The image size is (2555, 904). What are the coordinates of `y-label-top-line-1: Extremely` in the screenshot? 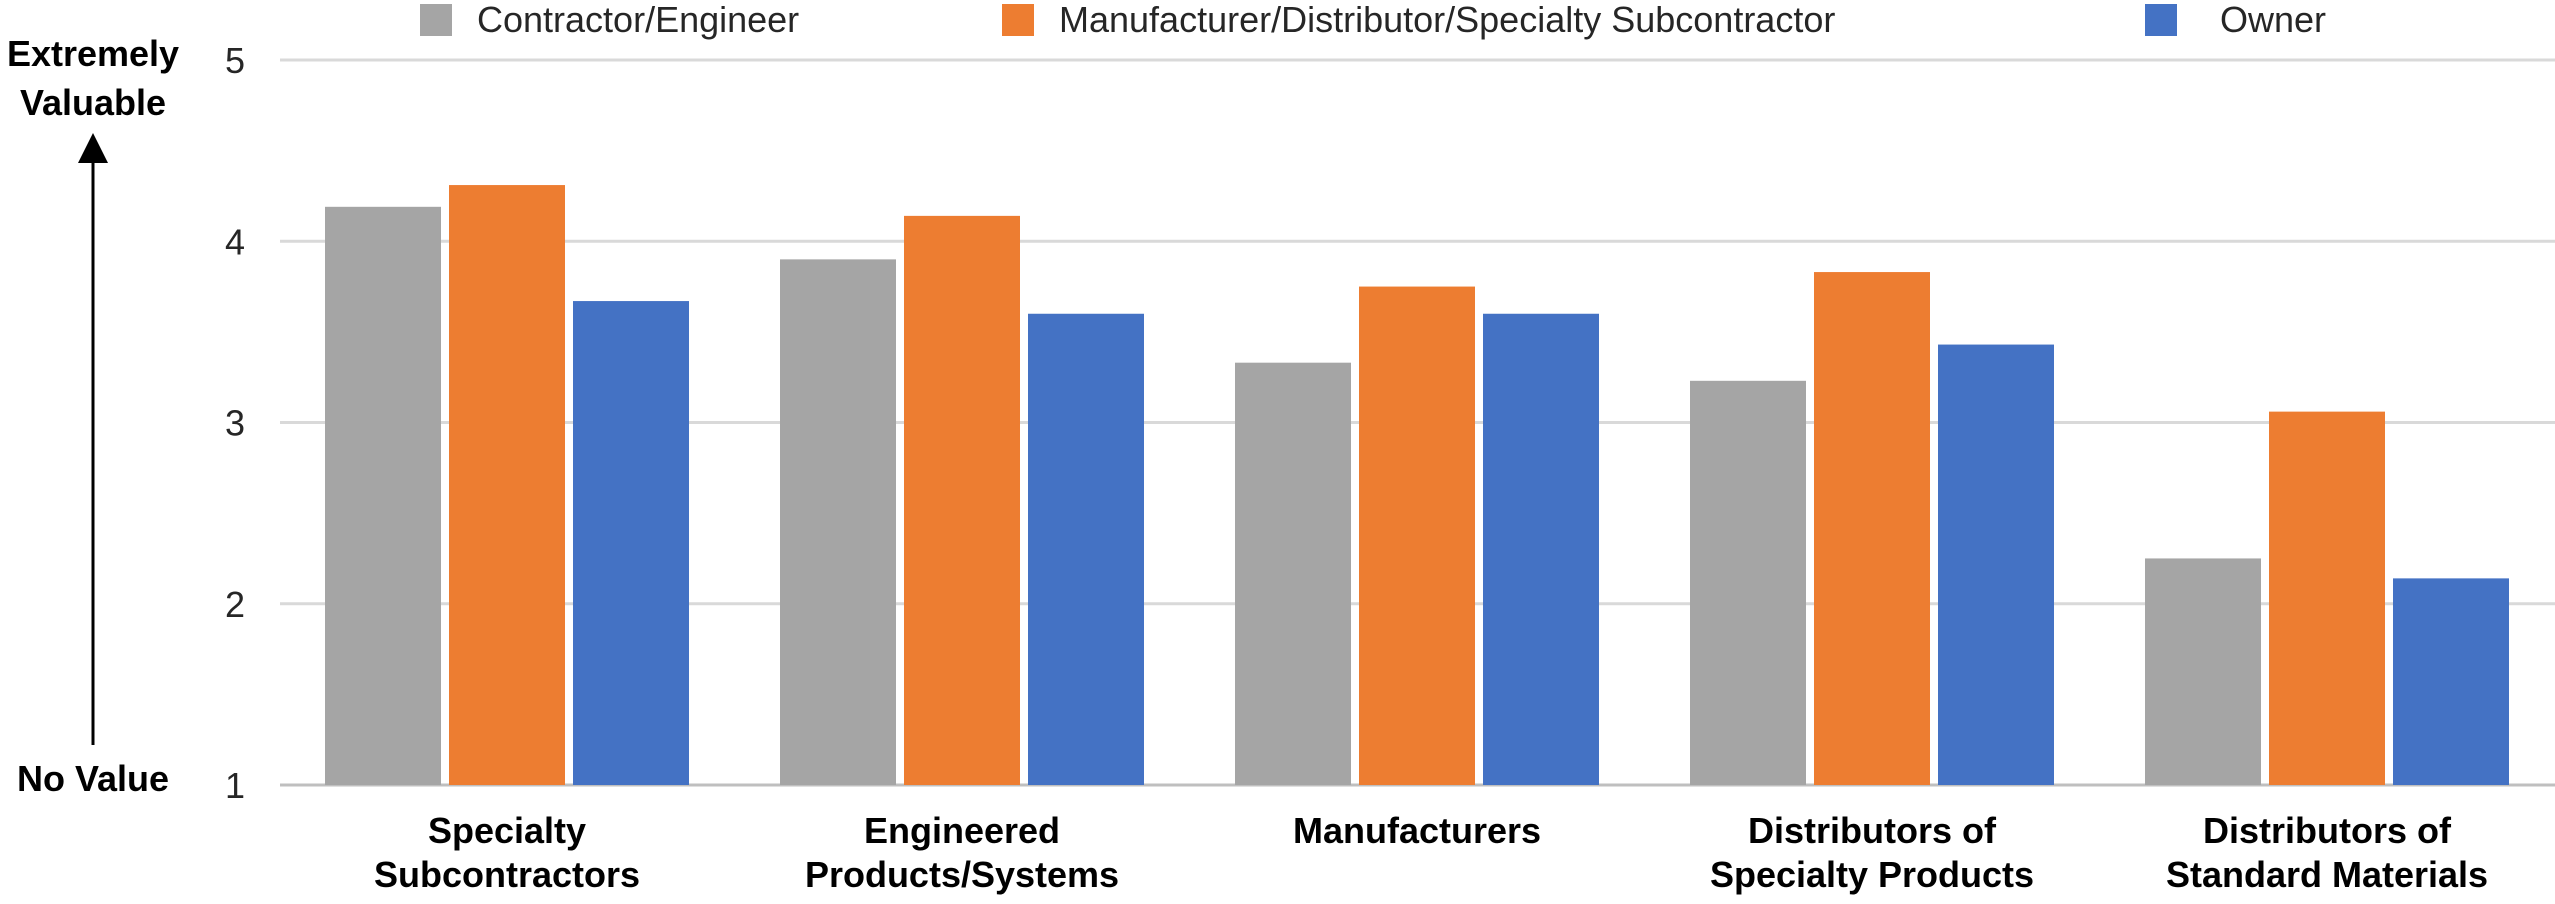 It's located at (93, 53).